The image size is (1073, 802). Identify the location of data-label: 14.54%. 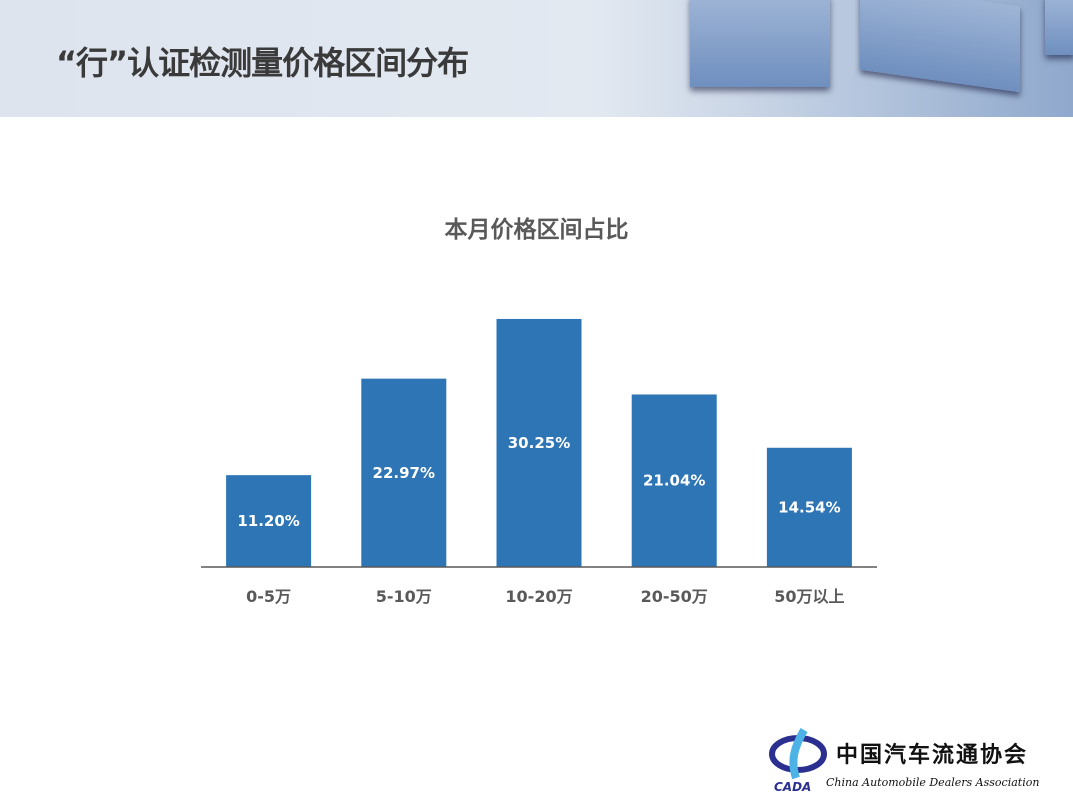
(809, 507).